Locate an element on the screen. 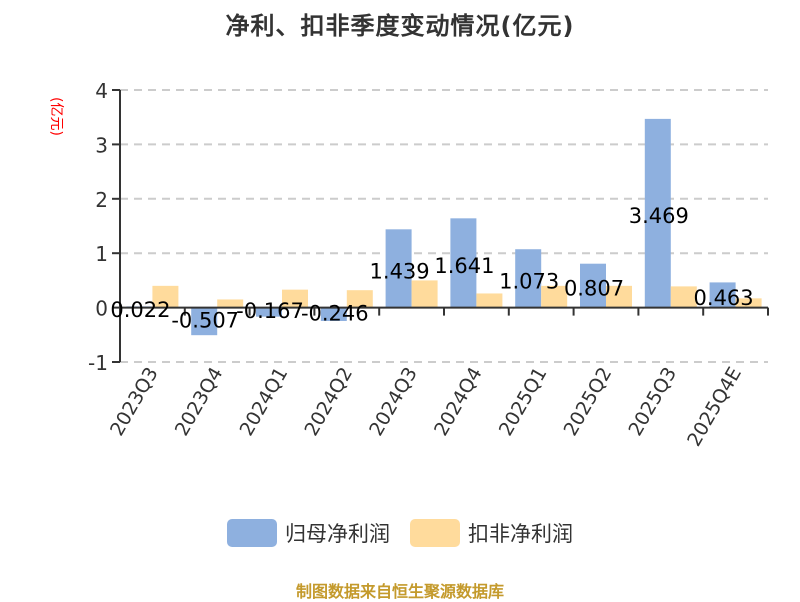  data-source-note: 制图数据来自恒生聚源数据库 is located at coordinates (399, 591).